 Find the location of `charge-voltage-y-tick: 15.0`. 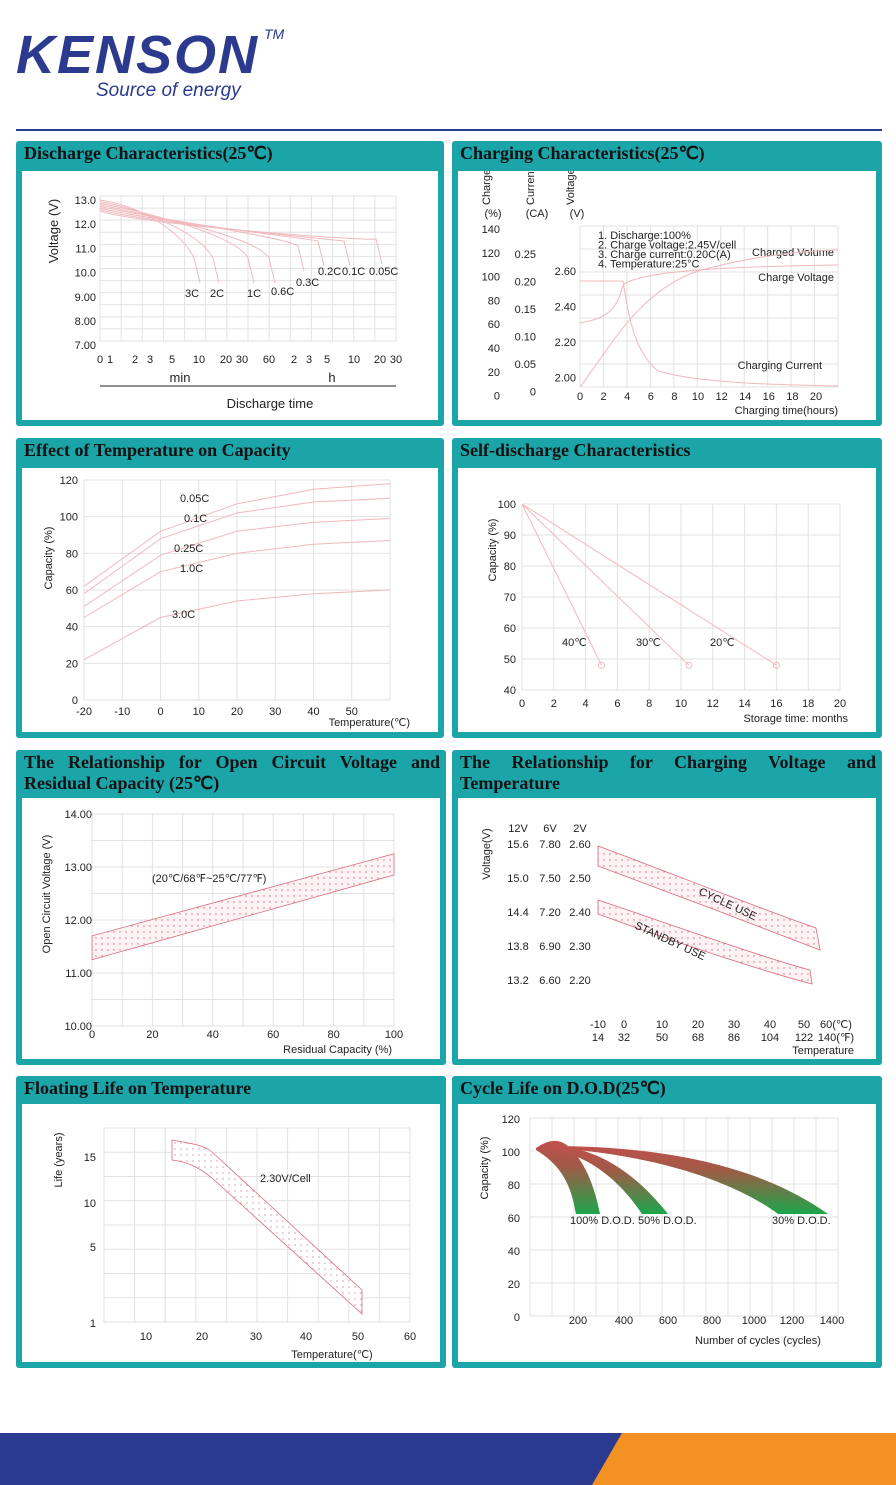

charge-voltage-y-tick: 15.0 is located at coordinates (517, 879).